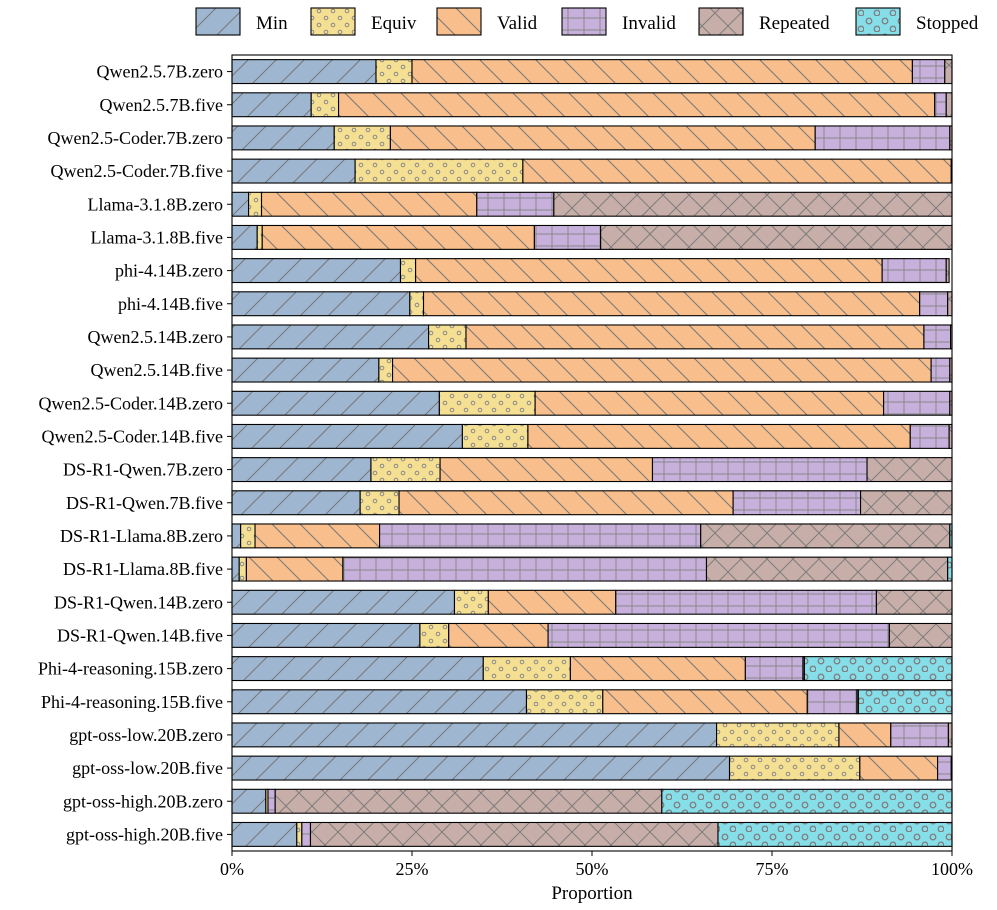 The height and width of the screenshot is (910, 997). What do you see at coordinates (662, 72) in the screenshot?
I see `bar-qwen2-5-7b-zero-valid` at bounding box center [662, 72].